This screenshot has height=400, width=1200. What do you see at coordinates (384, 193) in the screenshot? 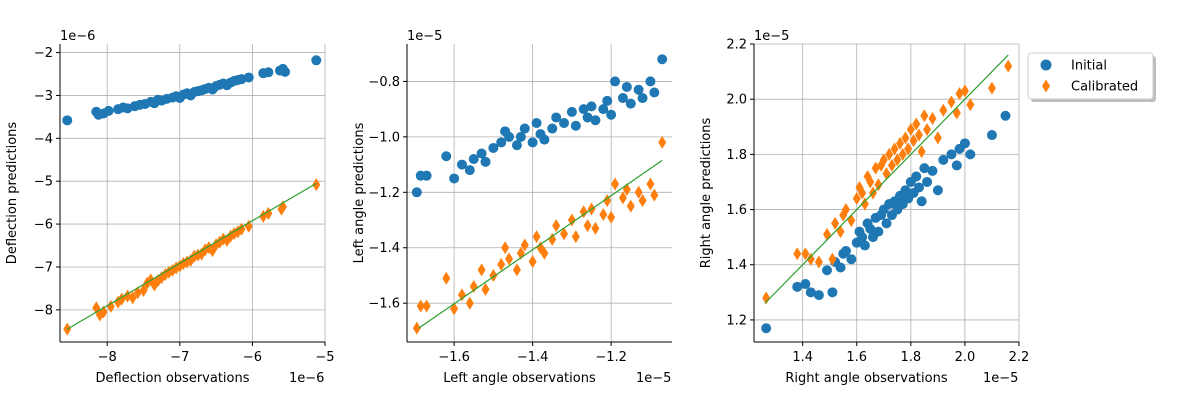
I see `y-tick-label: −1.2` at bounding box center [384, 193].